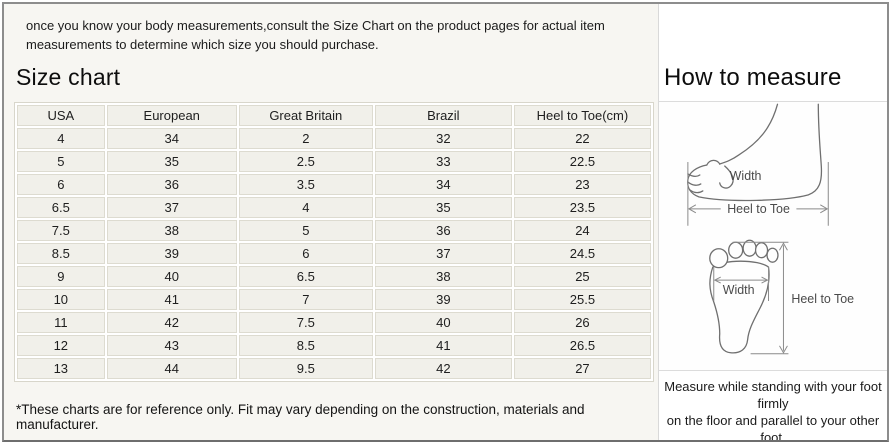 The width and height of the screenshot is (891, 444). Describe the element at coordinates (582, 368) in the screenshot. I see `size-cell: 27` at that location.